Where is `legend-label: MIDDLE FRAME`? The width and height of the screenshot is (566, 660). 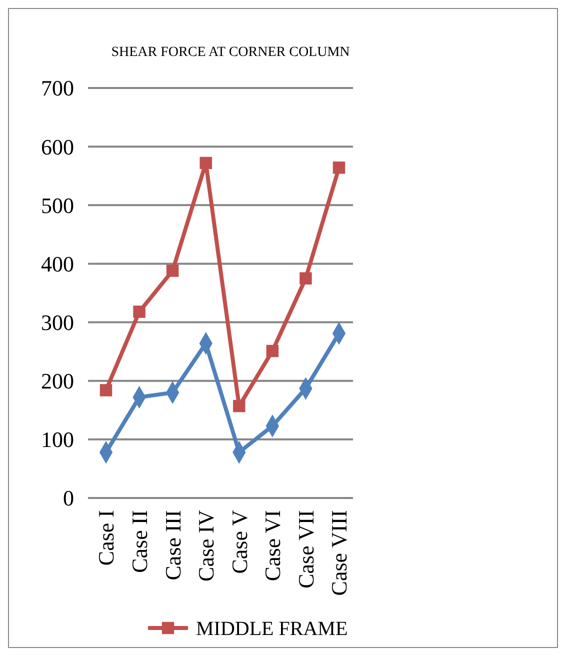 legend-label: MIDDLE FRAME is located at coordinates (272, 629).